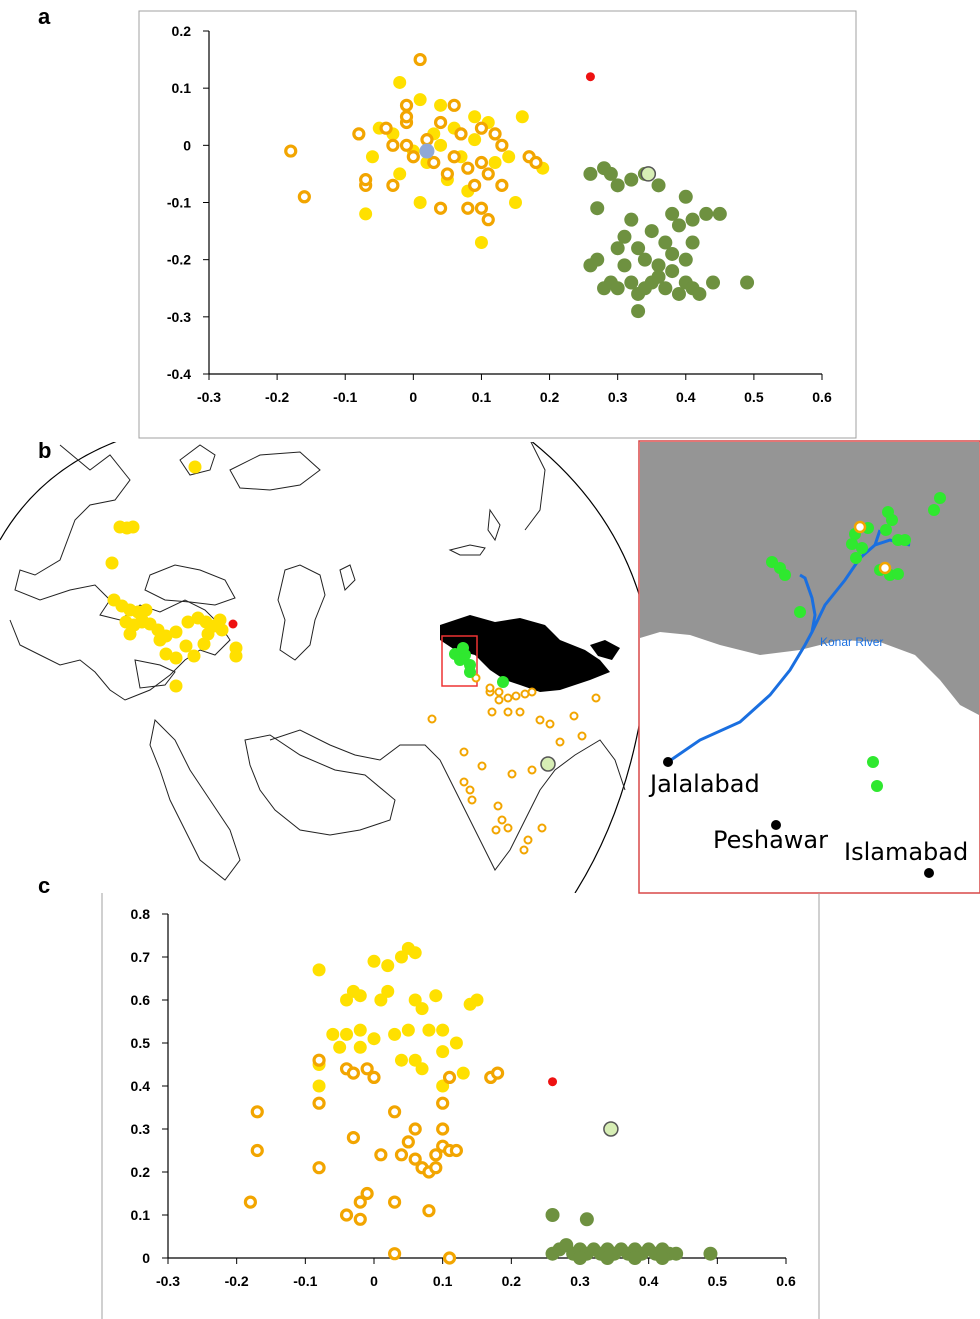 Image resolution: width=980 pixels, height=1319 pixels. I want to click on data-point-red, so click(553, 1082).